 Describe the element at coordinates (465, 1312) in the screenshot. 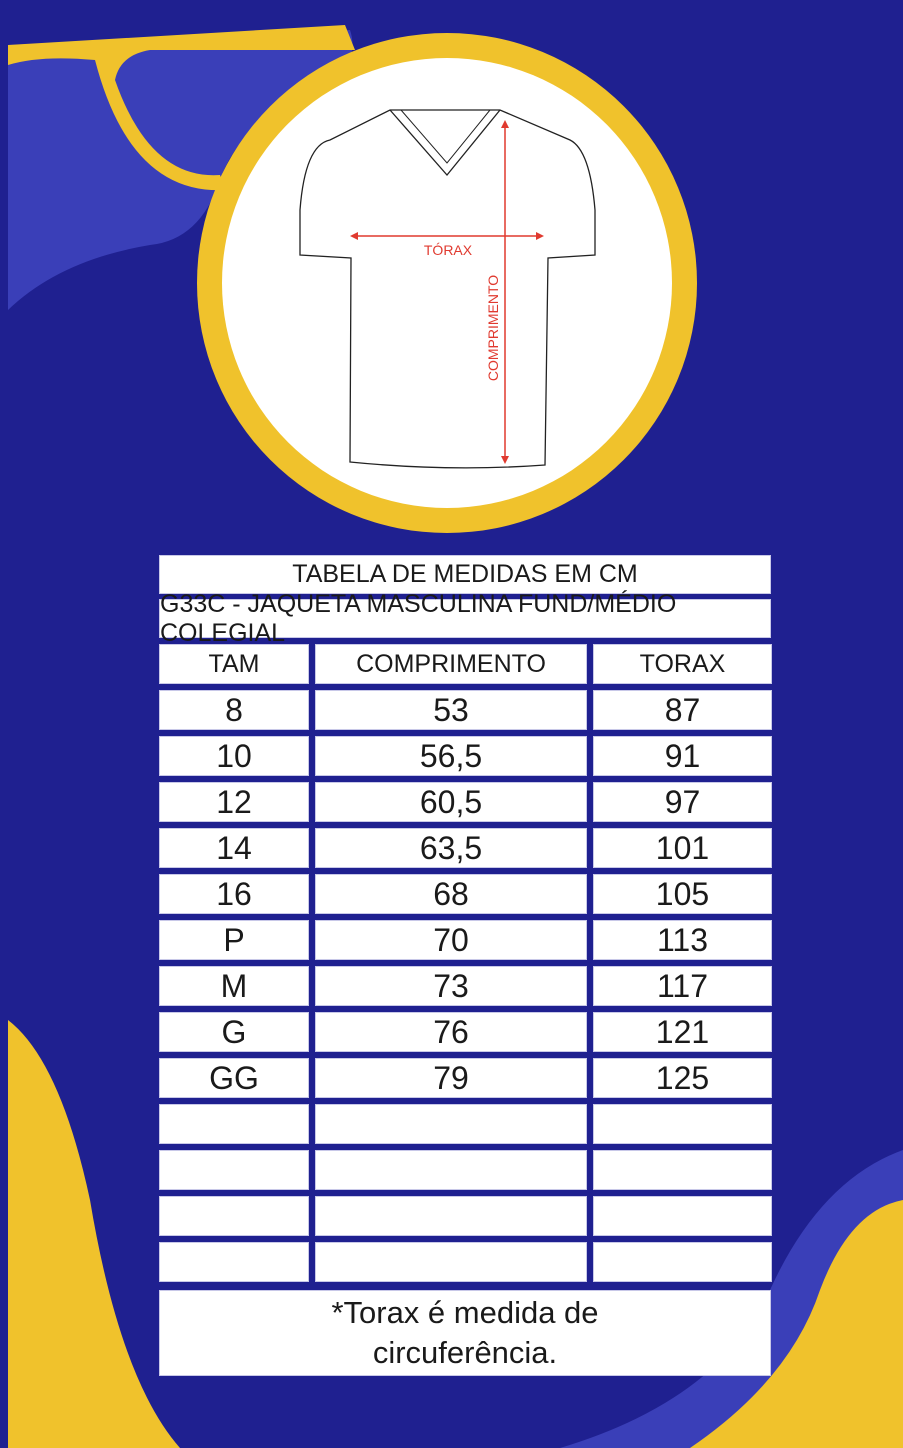

I see `footnote-line-1: *Torax é medida de` at that location.